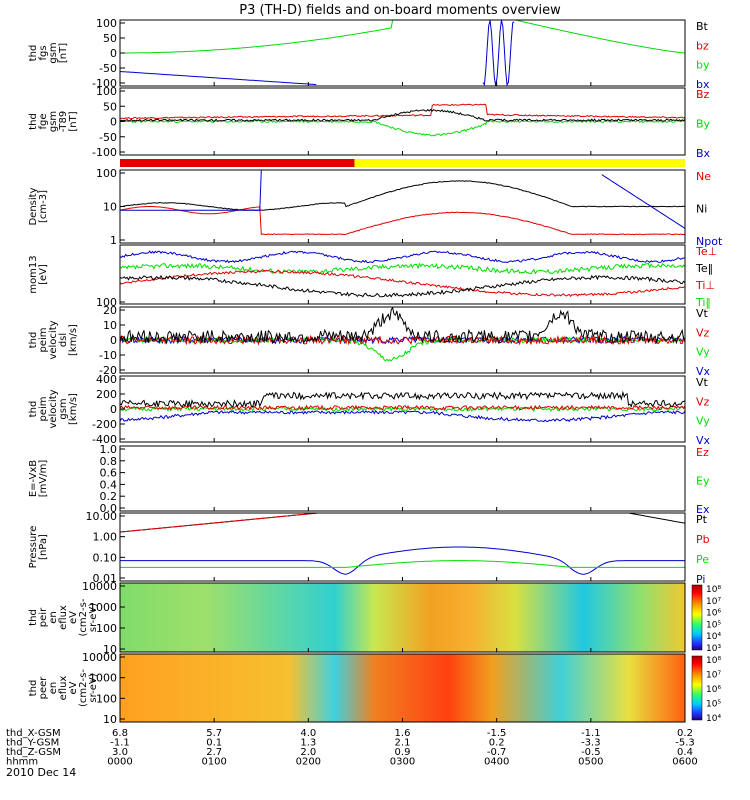 This screenshot has width=750, height=800. Describe the element at coordinates (703, 440) in the screenshot. I see `legend-entry: Vx` at that location.